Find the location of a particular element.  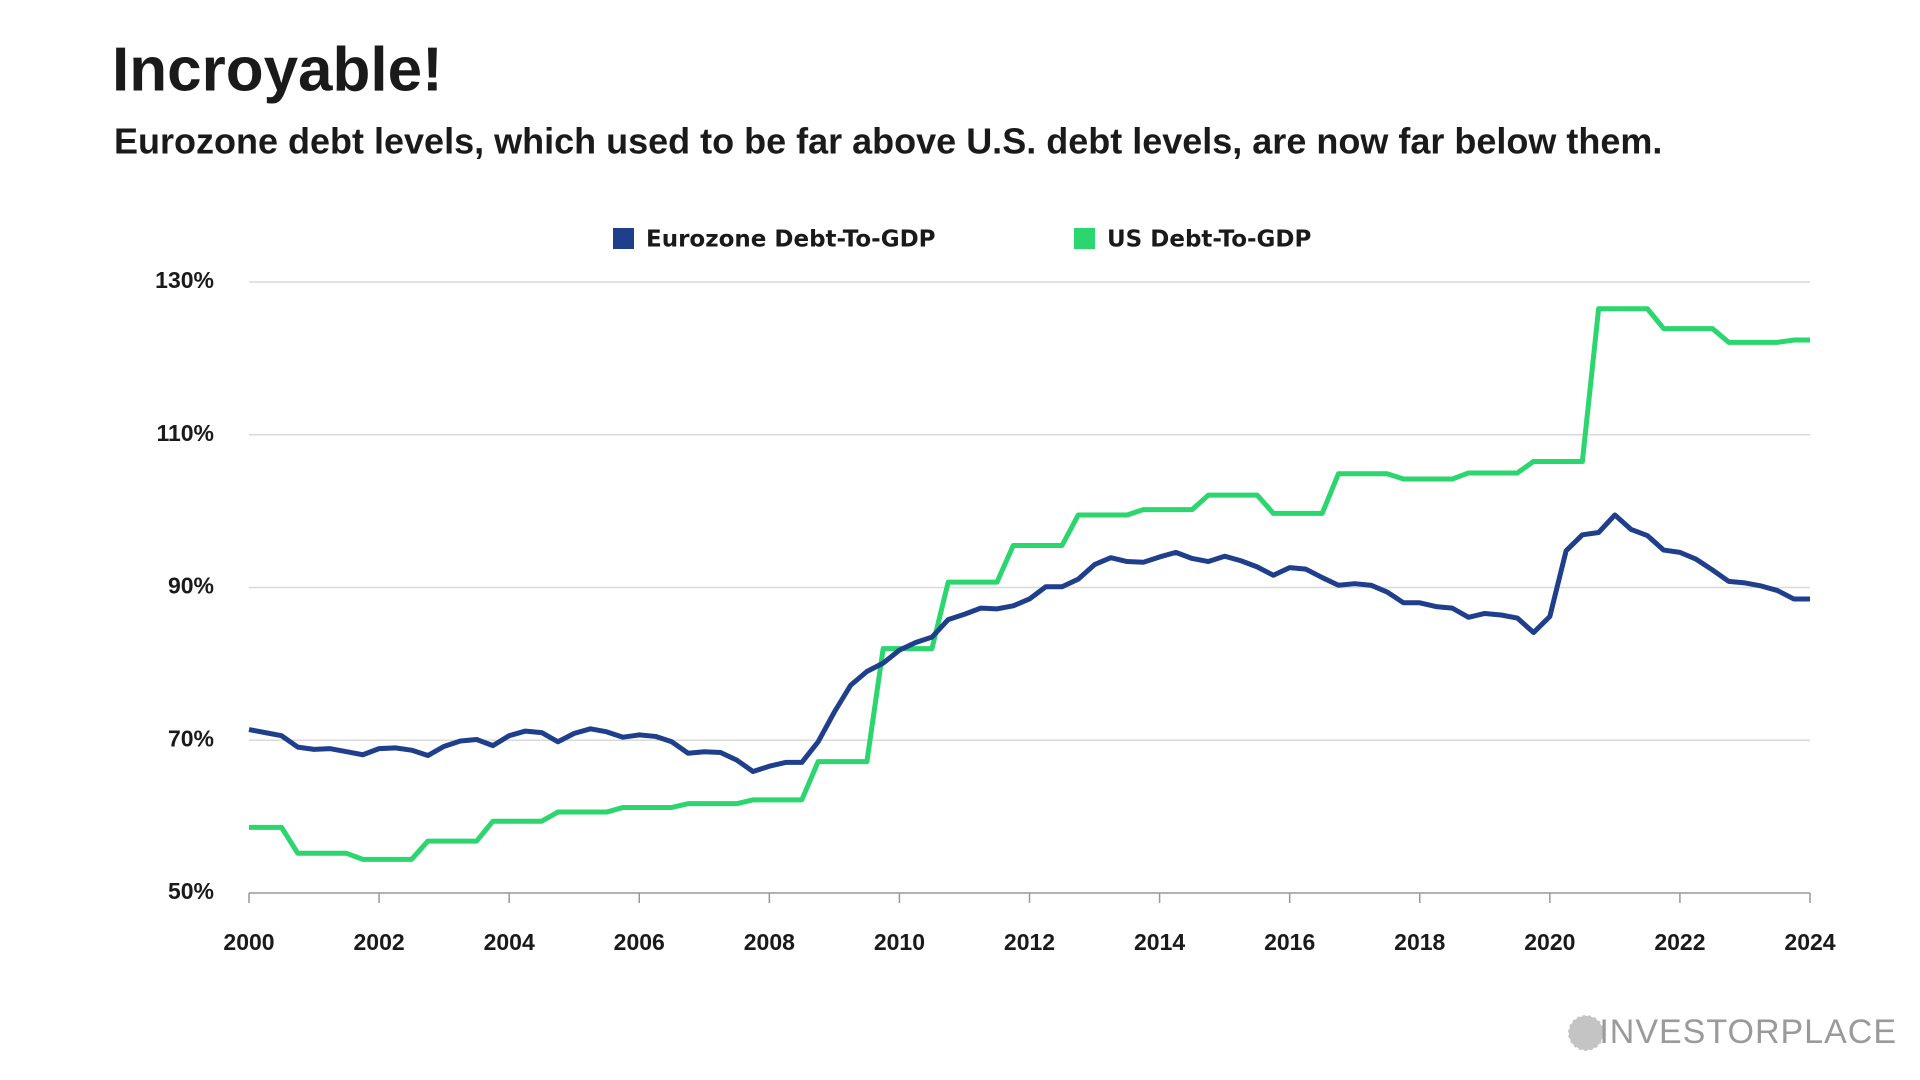

logo-globe-pattern is located at coordinates (1586, 1033).